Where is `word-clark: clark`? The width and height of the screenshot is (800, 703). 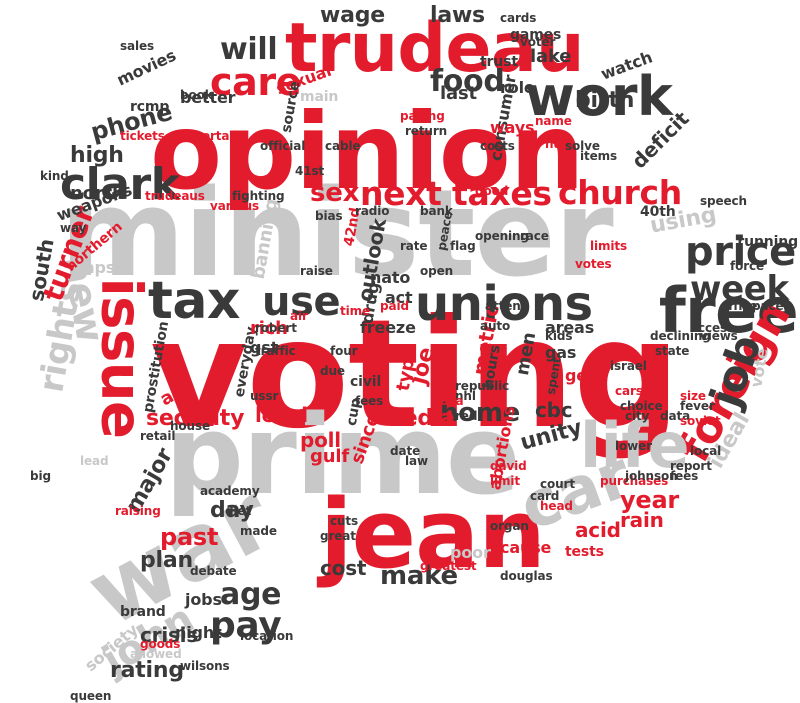 word-clark: clark is located at coordinates (120, 184).